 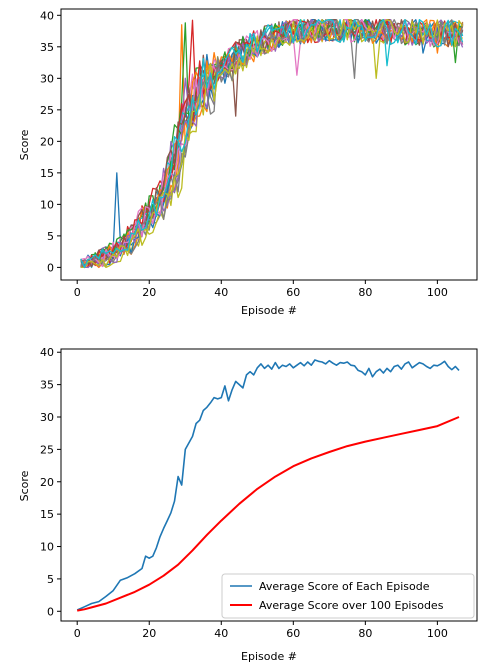 I want to click on legend-box, so click(x=348, y=596).